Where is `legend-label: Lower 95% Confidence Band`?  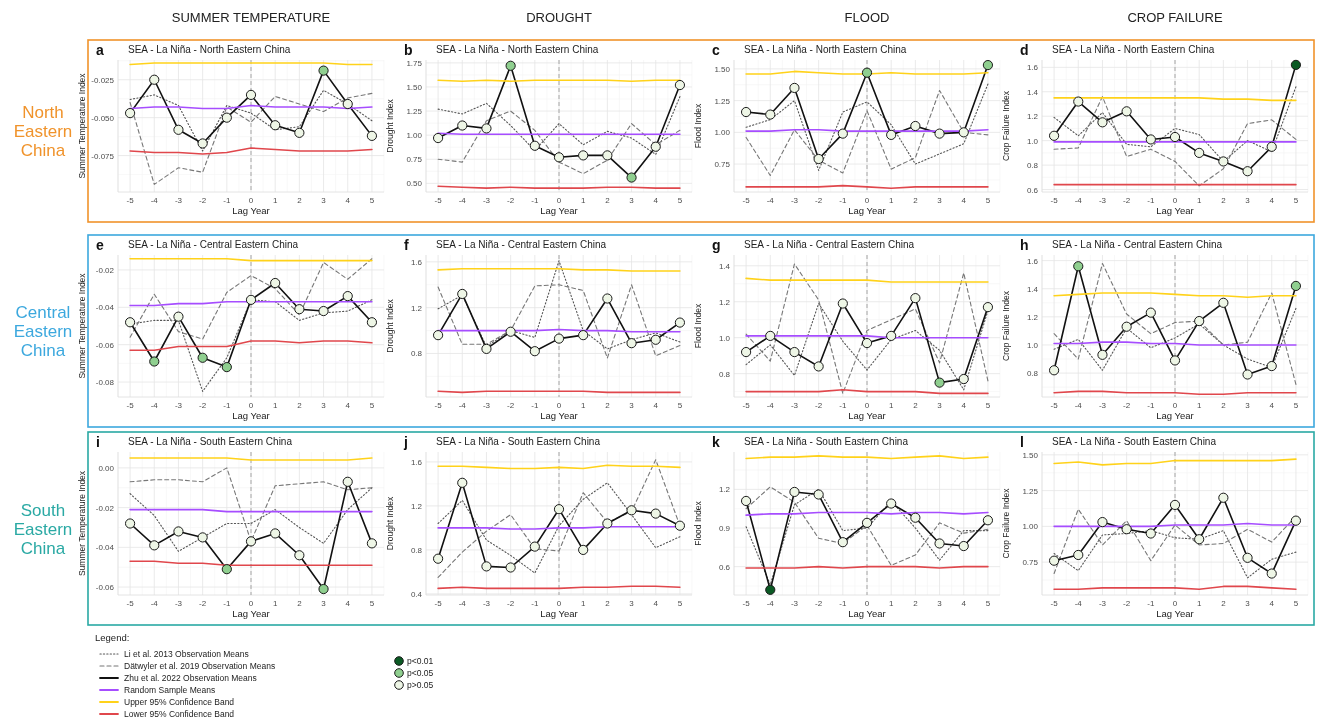
legend-label: Lower 95% Confidence Band is located at coordinates (179, 714).